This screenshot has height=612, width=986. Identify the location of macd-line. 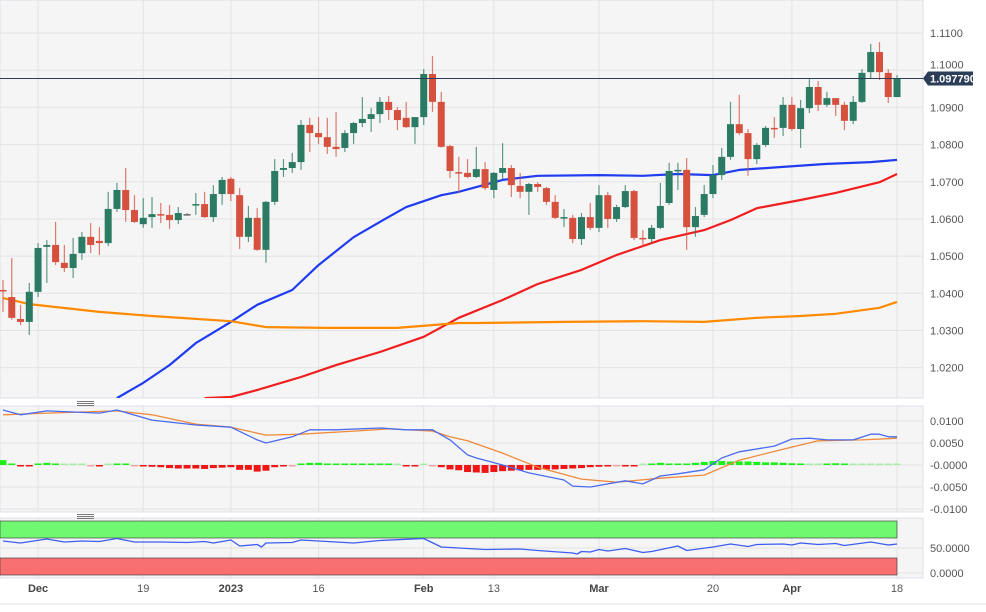
(449, 448).